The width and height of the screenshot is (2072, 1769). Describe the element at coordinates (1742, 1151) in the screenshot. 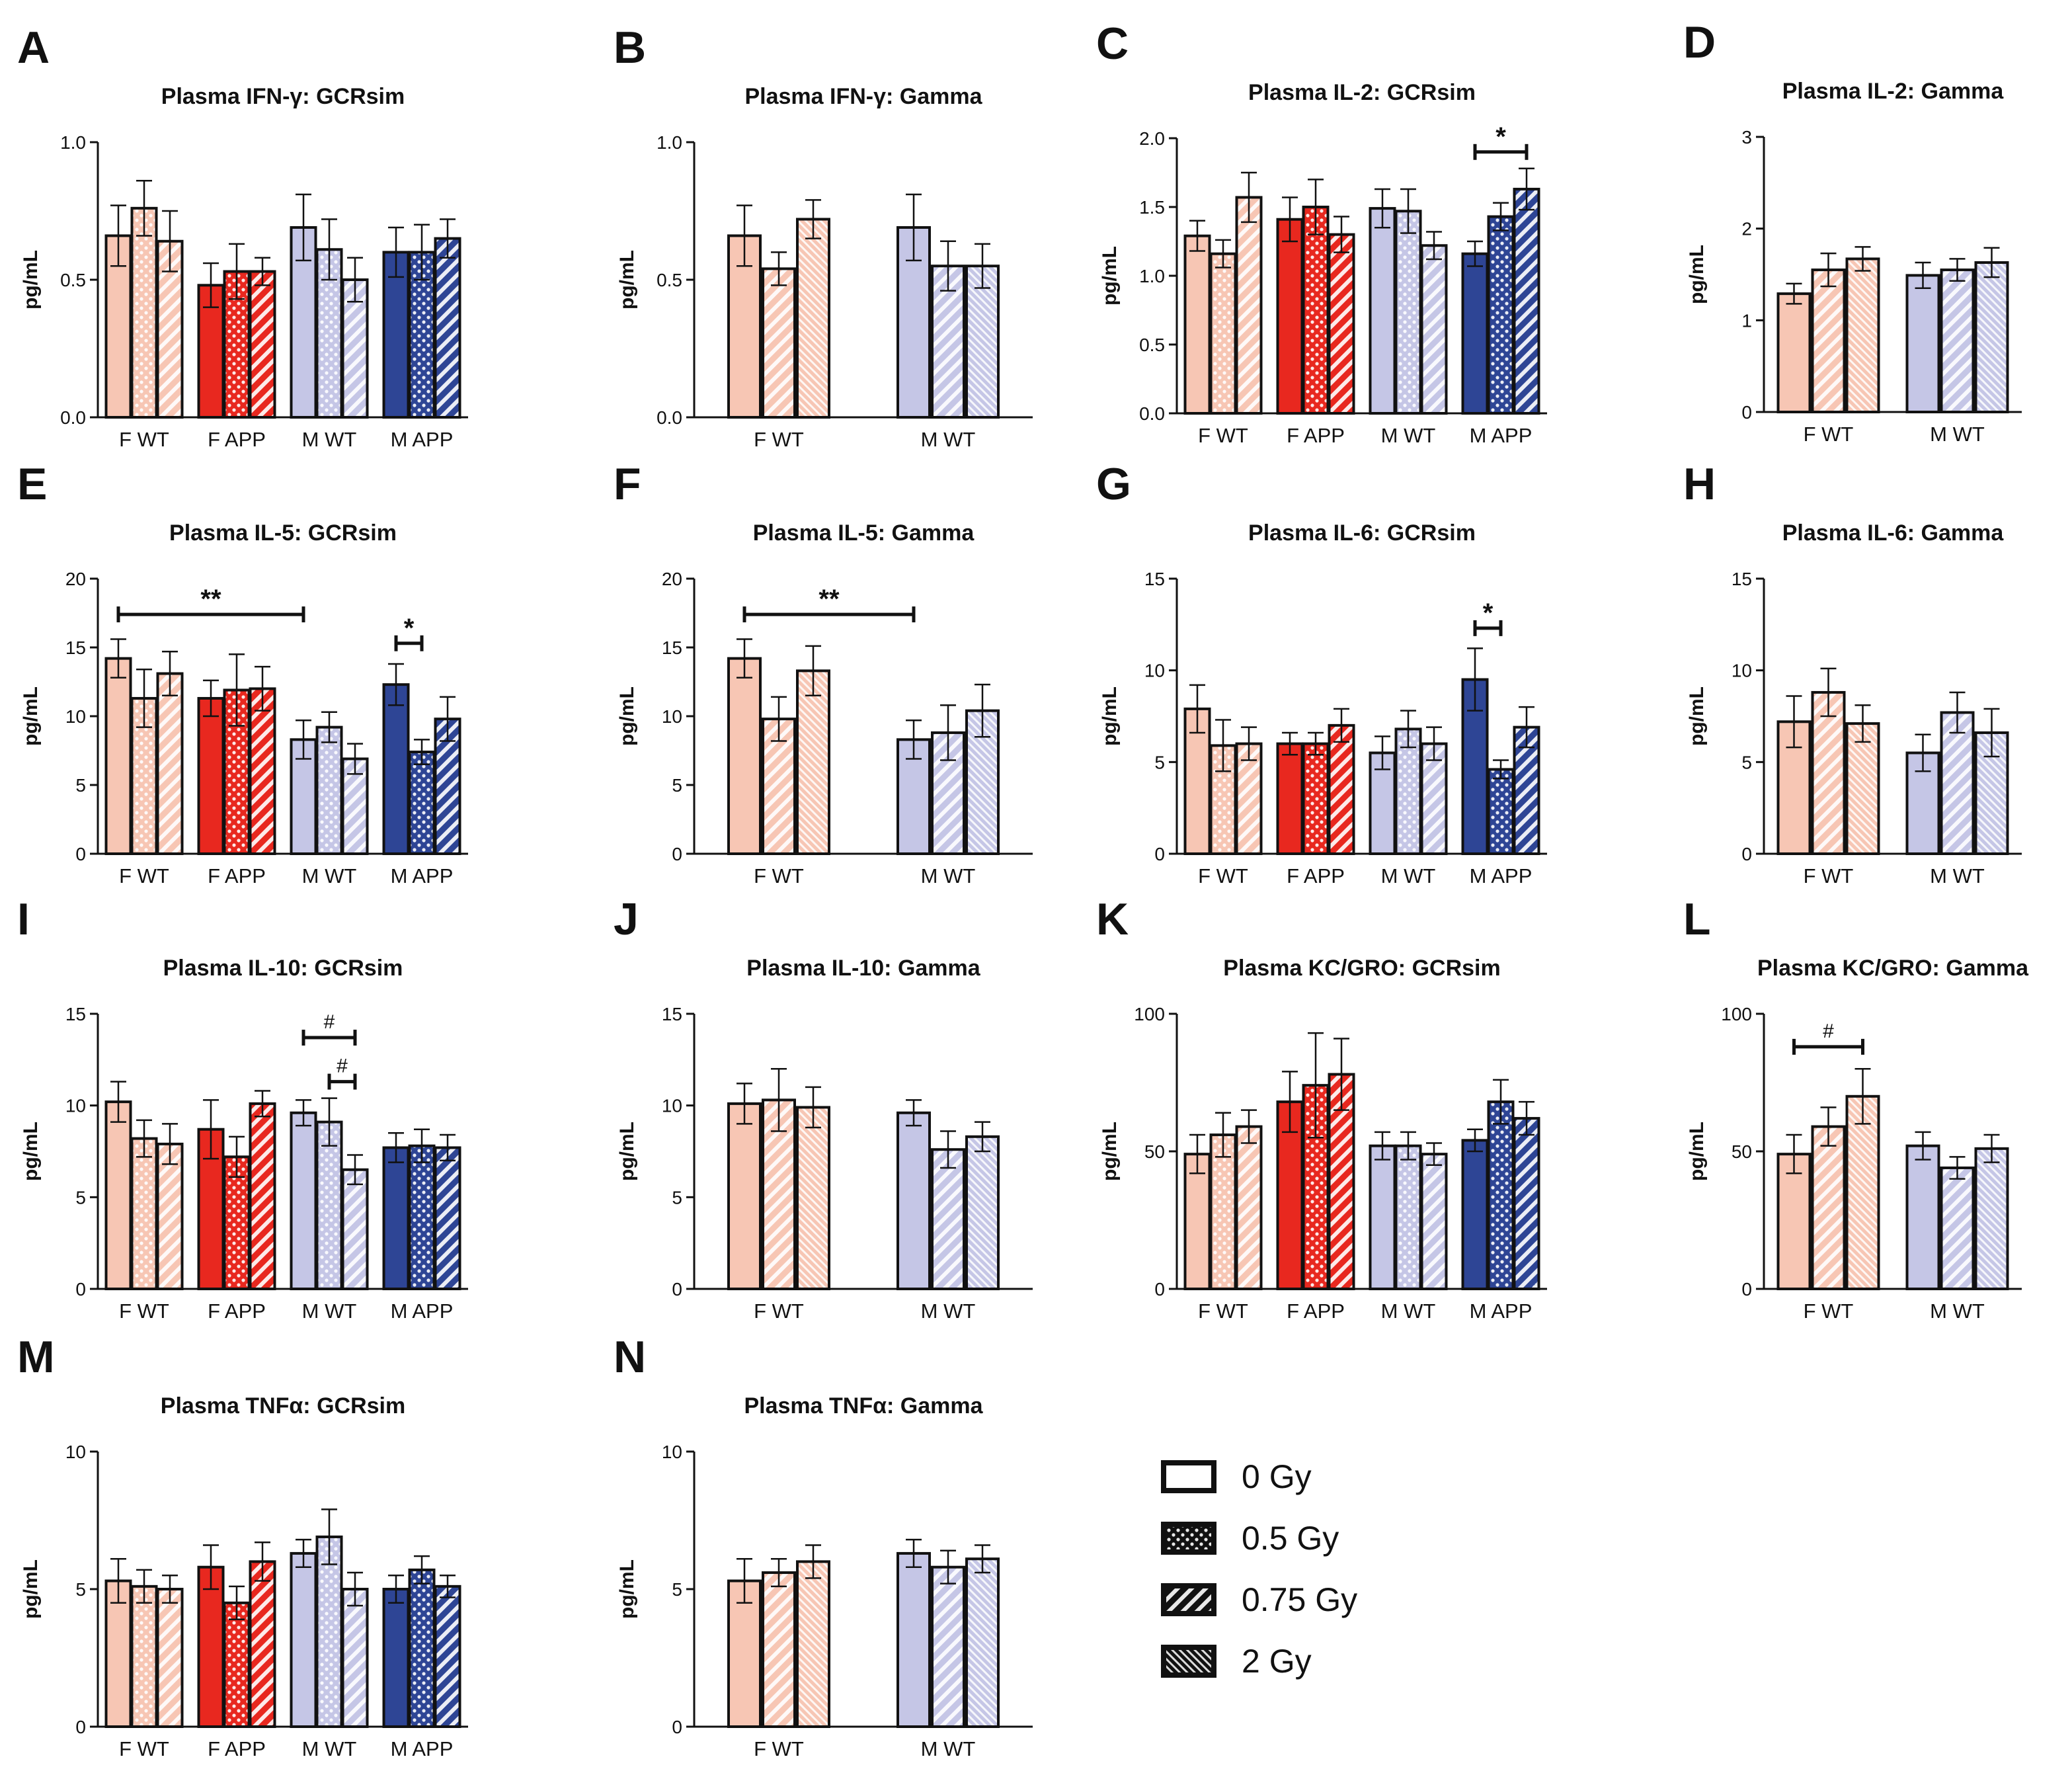

I see `y-tick-label: 50` at that location.